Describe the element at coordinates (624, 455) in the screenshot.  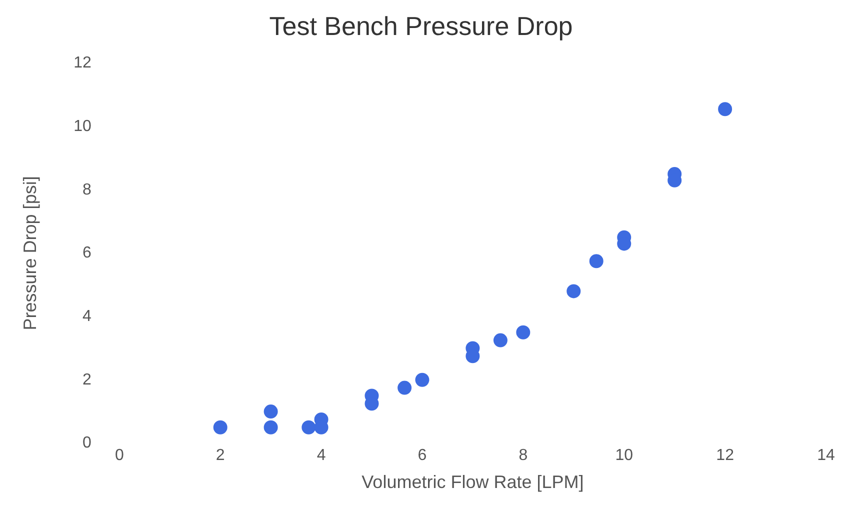
I see `x-tick-label: 10` at that location.